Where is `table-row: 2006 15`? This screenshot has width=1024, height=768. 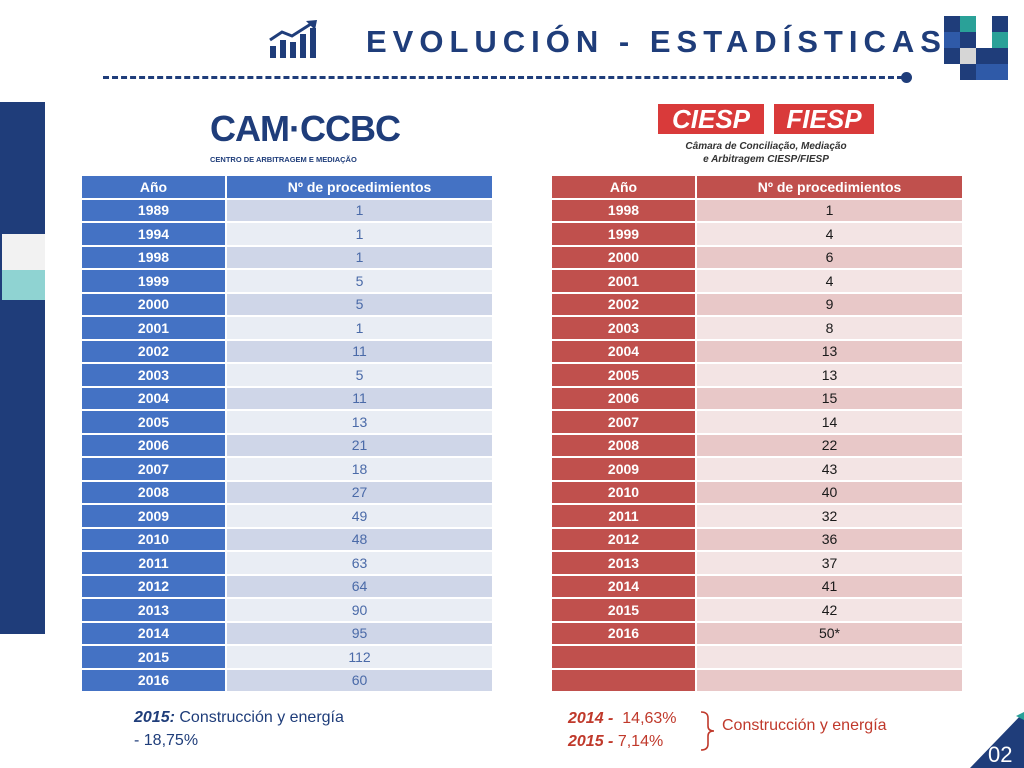
table-row: 2006 15 is located at coordinates (758, 398).